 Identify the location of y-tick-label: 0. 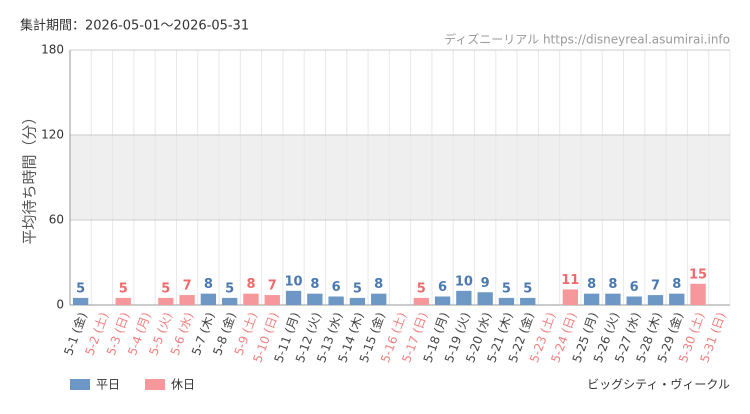
(60, 305).